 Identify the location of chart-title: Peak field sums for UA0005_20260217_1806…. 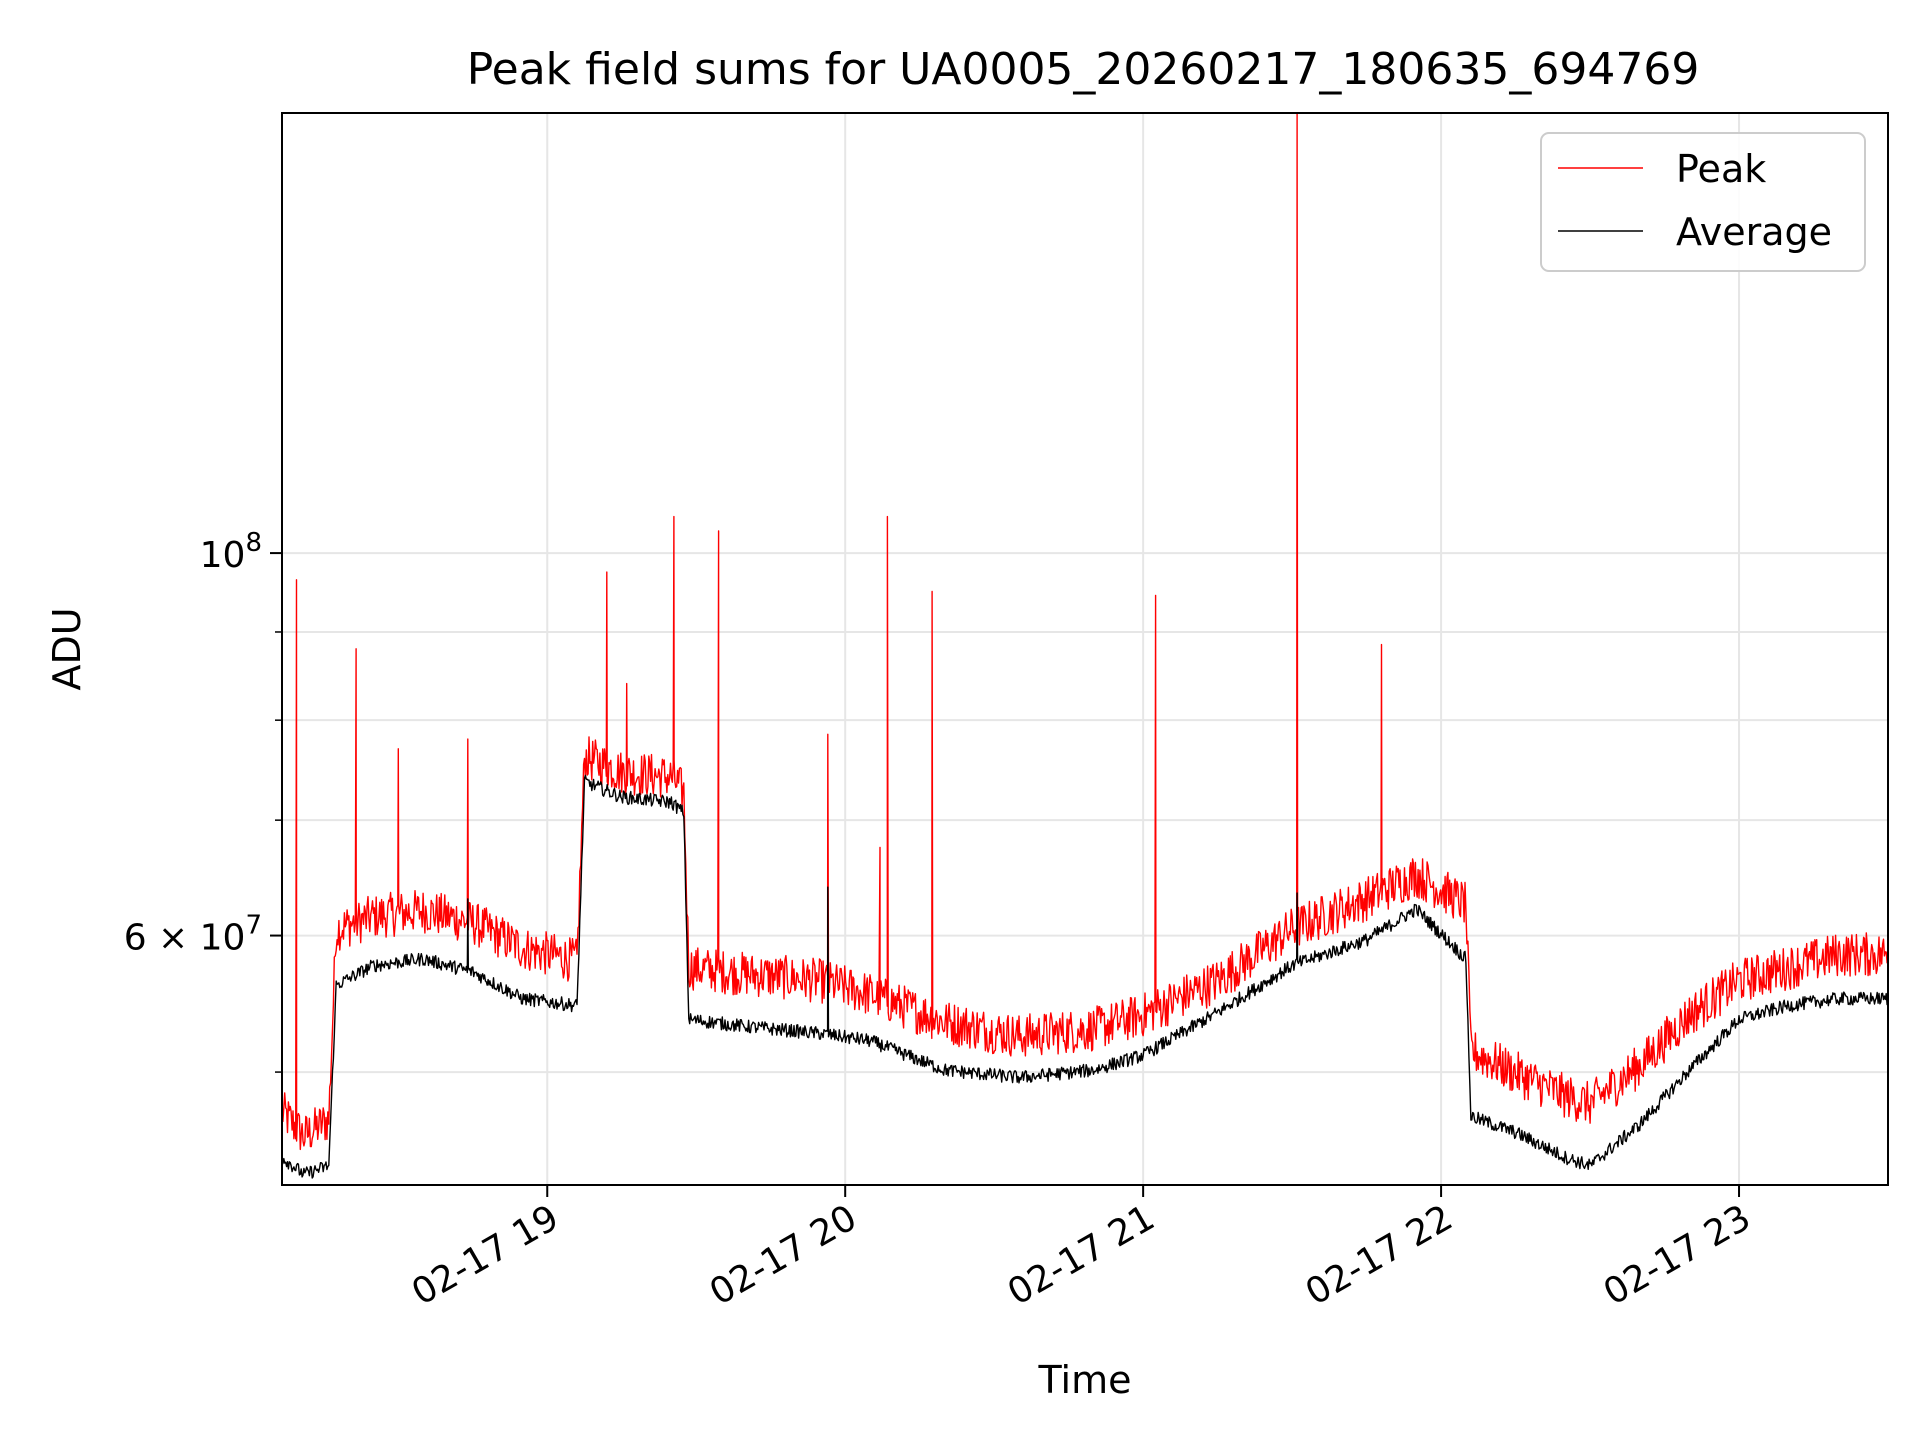
(1083, 69).